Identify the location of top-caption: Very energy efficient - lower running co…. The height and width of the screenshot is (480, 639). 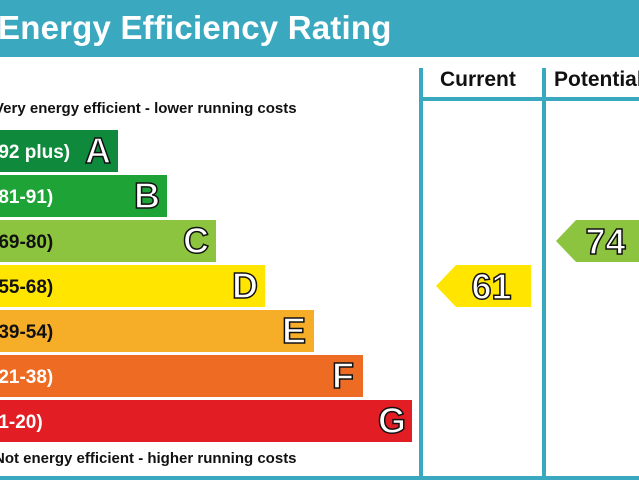
(148, 108).